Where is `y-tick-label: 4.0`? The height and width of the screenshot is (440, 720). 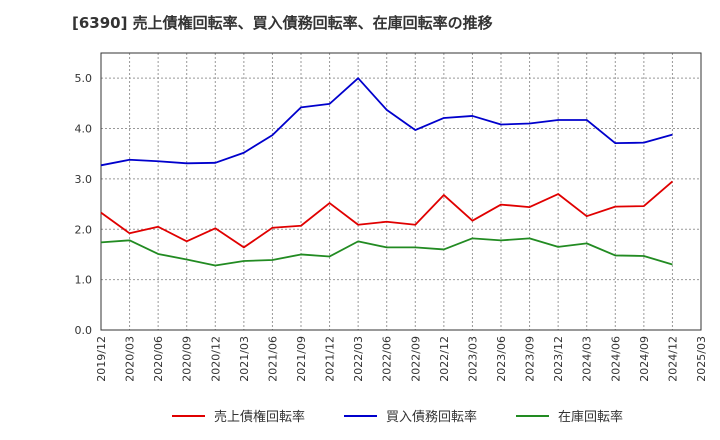 y-tick-label: 4.0 is located at coordinates (84, 129).